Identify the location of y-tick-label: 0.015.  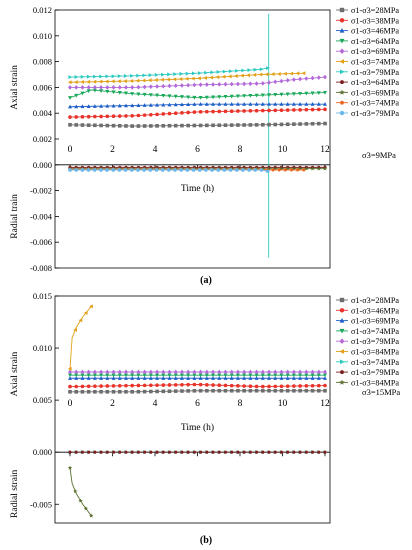
(42, 296).